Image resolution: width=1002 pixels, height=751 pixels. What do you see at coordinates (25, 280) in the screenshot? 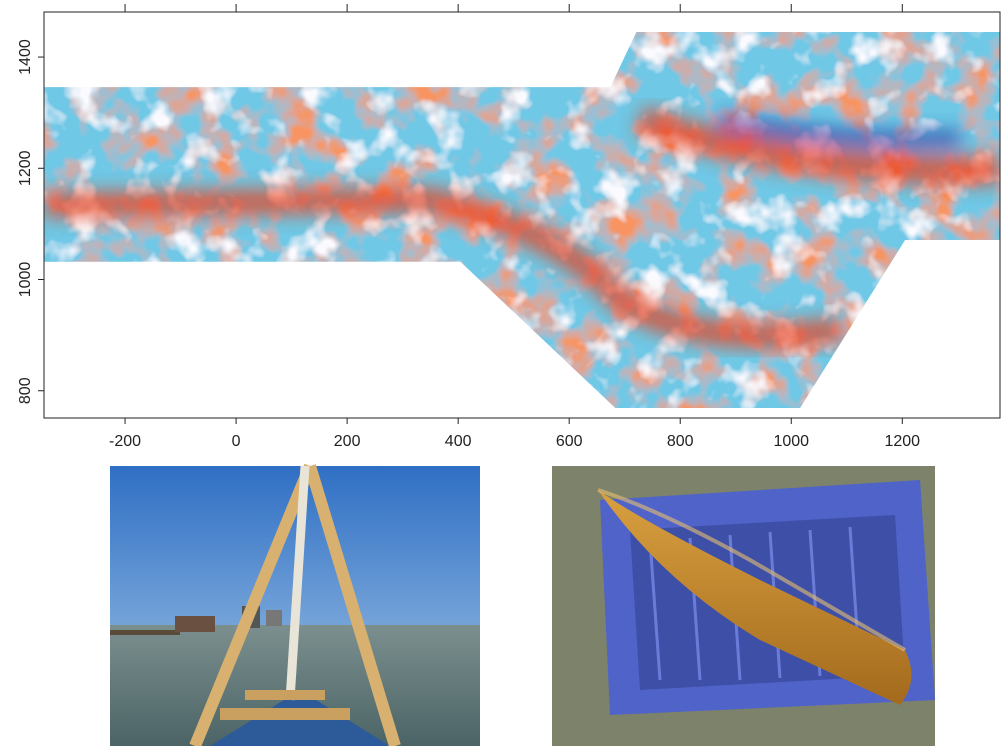
I see `y-tick-label: 1000` at bounding box center [25, 280].